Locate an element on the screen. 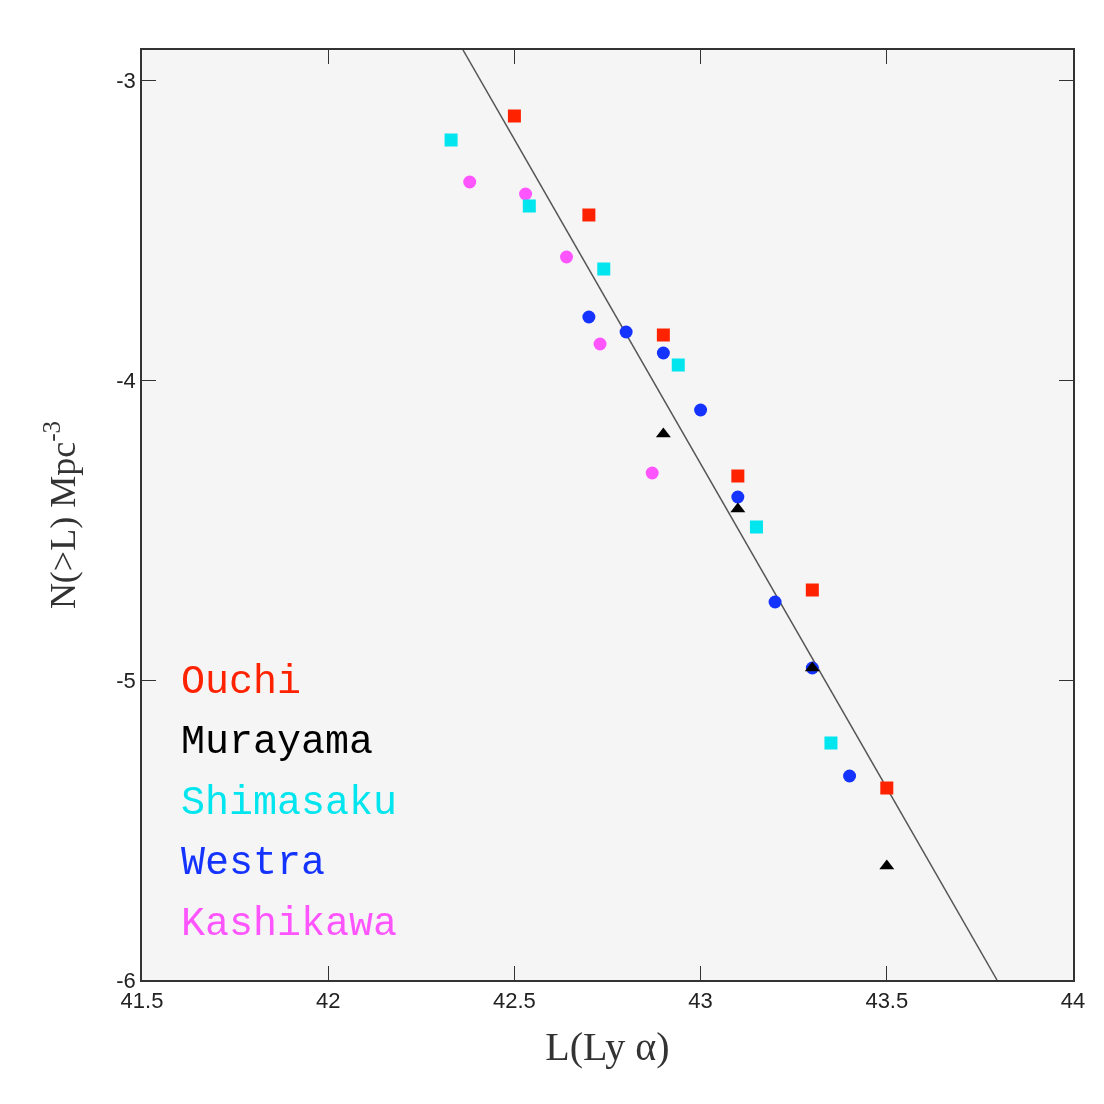 The image size is (1104, 1104). text: Kashikawa is located at coordinates (289, 924).